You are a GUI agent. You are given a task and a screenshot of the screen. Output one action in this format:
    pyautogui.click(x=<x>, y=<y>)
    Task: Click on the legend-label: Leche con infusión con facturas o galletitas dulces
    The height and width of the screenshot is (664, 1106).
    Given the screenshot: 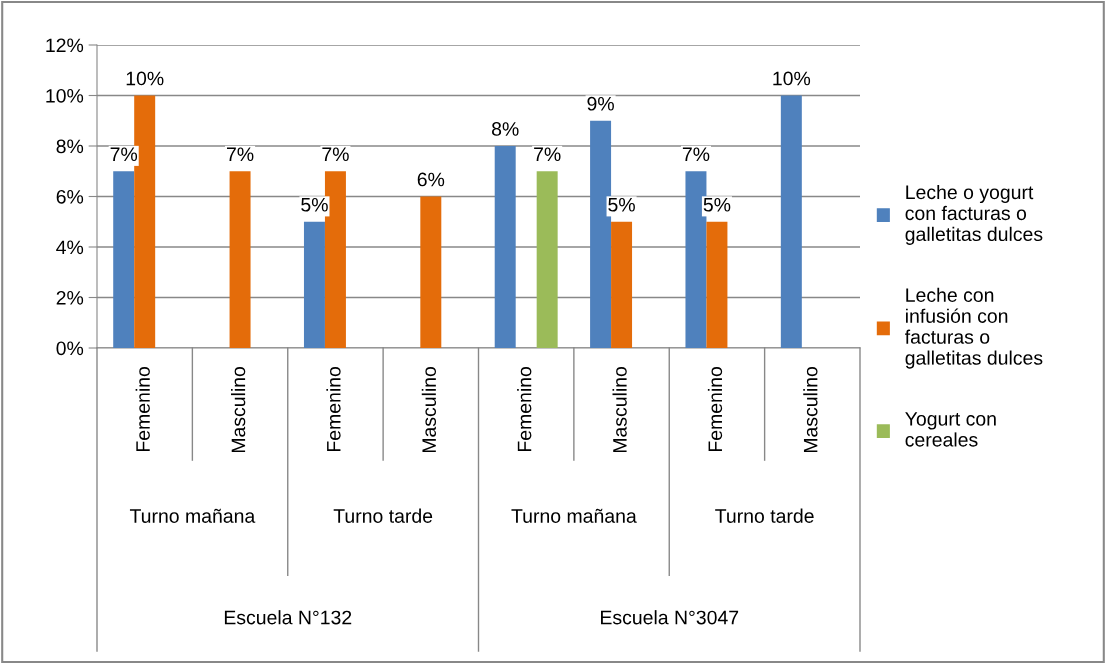 What is the action you would take?
    pyautogui.click(x=974, y=328)
    